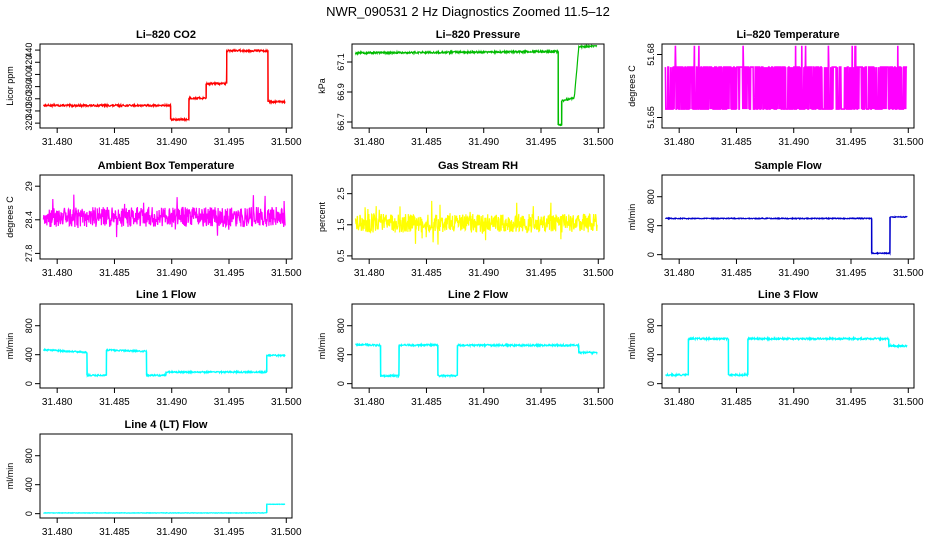 This screenshot has height=540, width=936. What do you see at coordinates (10, 86) in the screenshot?
I see `y-axis-label: Licor ppm` at bounding box center [10, 86].